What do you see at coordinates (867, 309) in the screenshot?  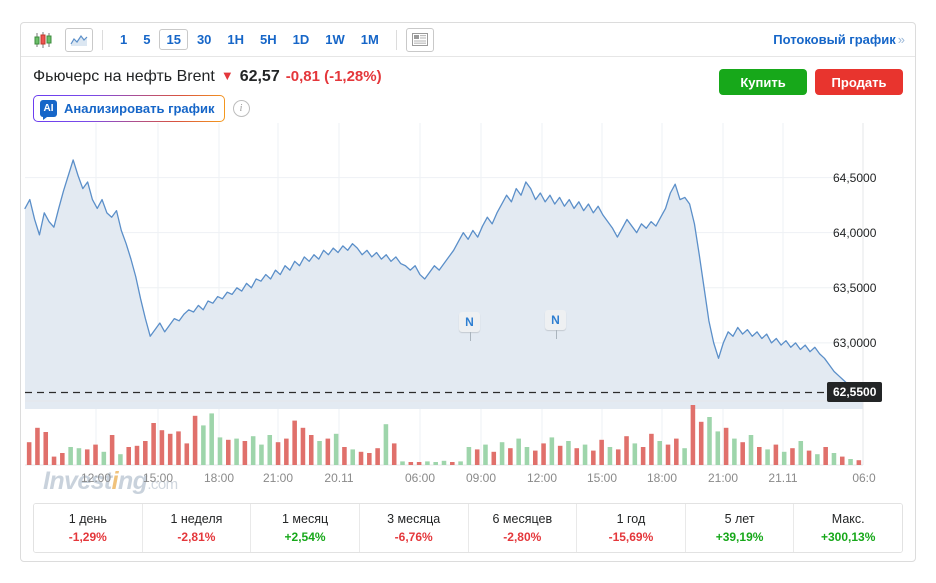 I see `y-axis: 64,5000 64,0000 63,5000 63,0000 62,5500` at bounding box center [867, 309].